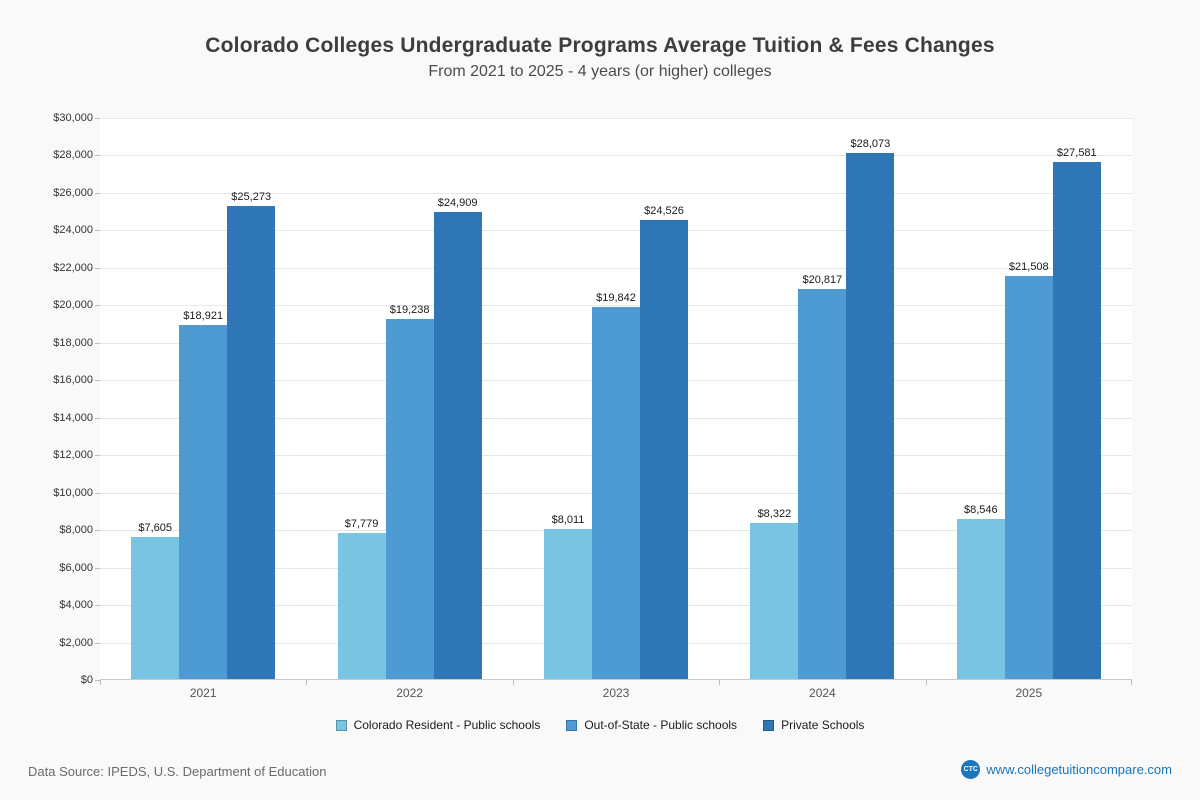 The image size is (1200, 800). I want to click on legend-item: Private Schools, so click(813, 725).